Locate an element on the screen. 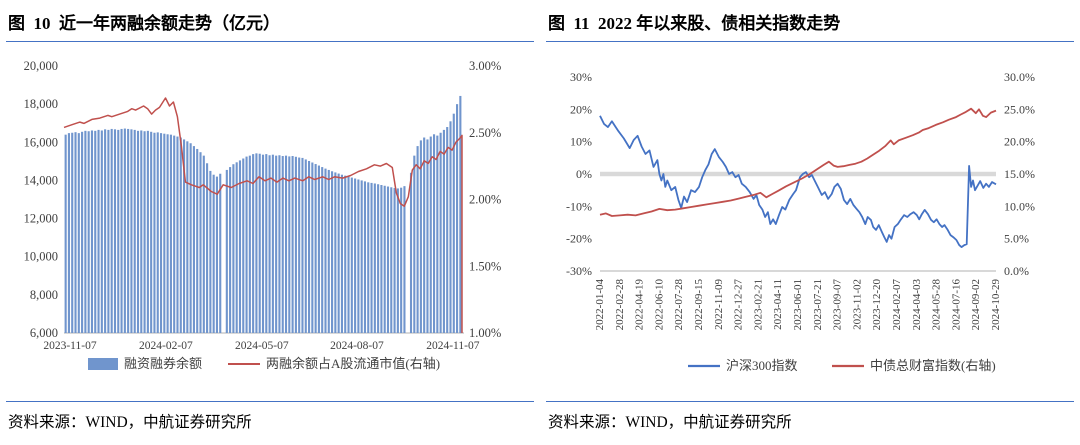  svg-text: 2022-09-15 is located at coordinates (699, 305).